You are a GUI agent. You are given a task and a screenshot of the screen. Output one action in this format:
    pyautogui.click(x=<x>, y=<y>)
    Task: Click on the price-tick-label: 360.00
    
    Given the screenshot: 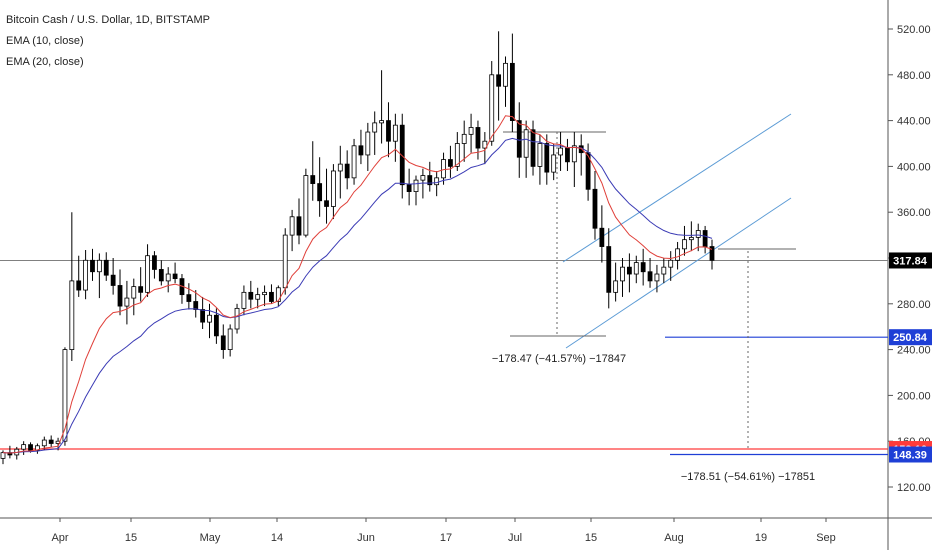 What is the action you would take?
    pyautogui.click(x=914, y=213)
    